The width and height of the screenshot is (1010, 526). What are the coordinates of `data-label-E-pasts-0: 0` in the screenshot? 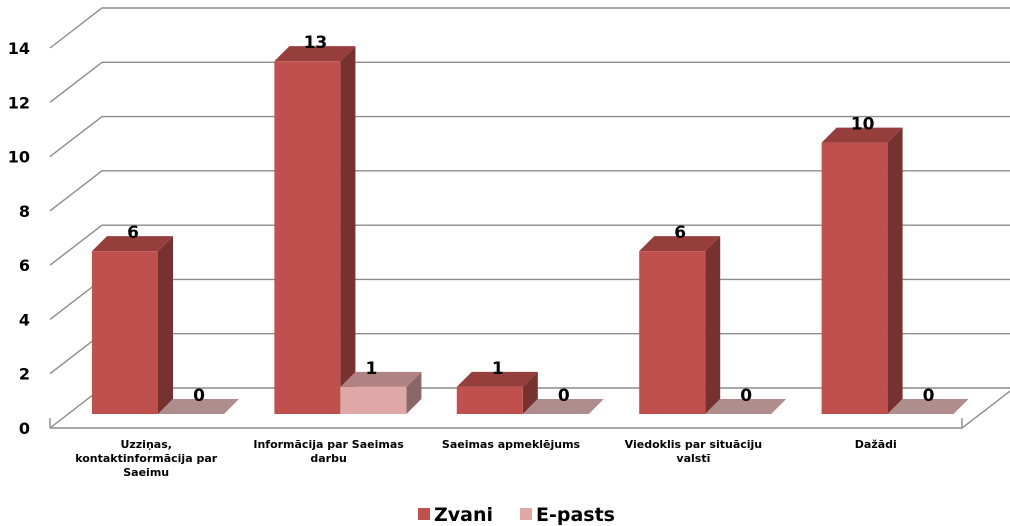 It's located at (199, 396).